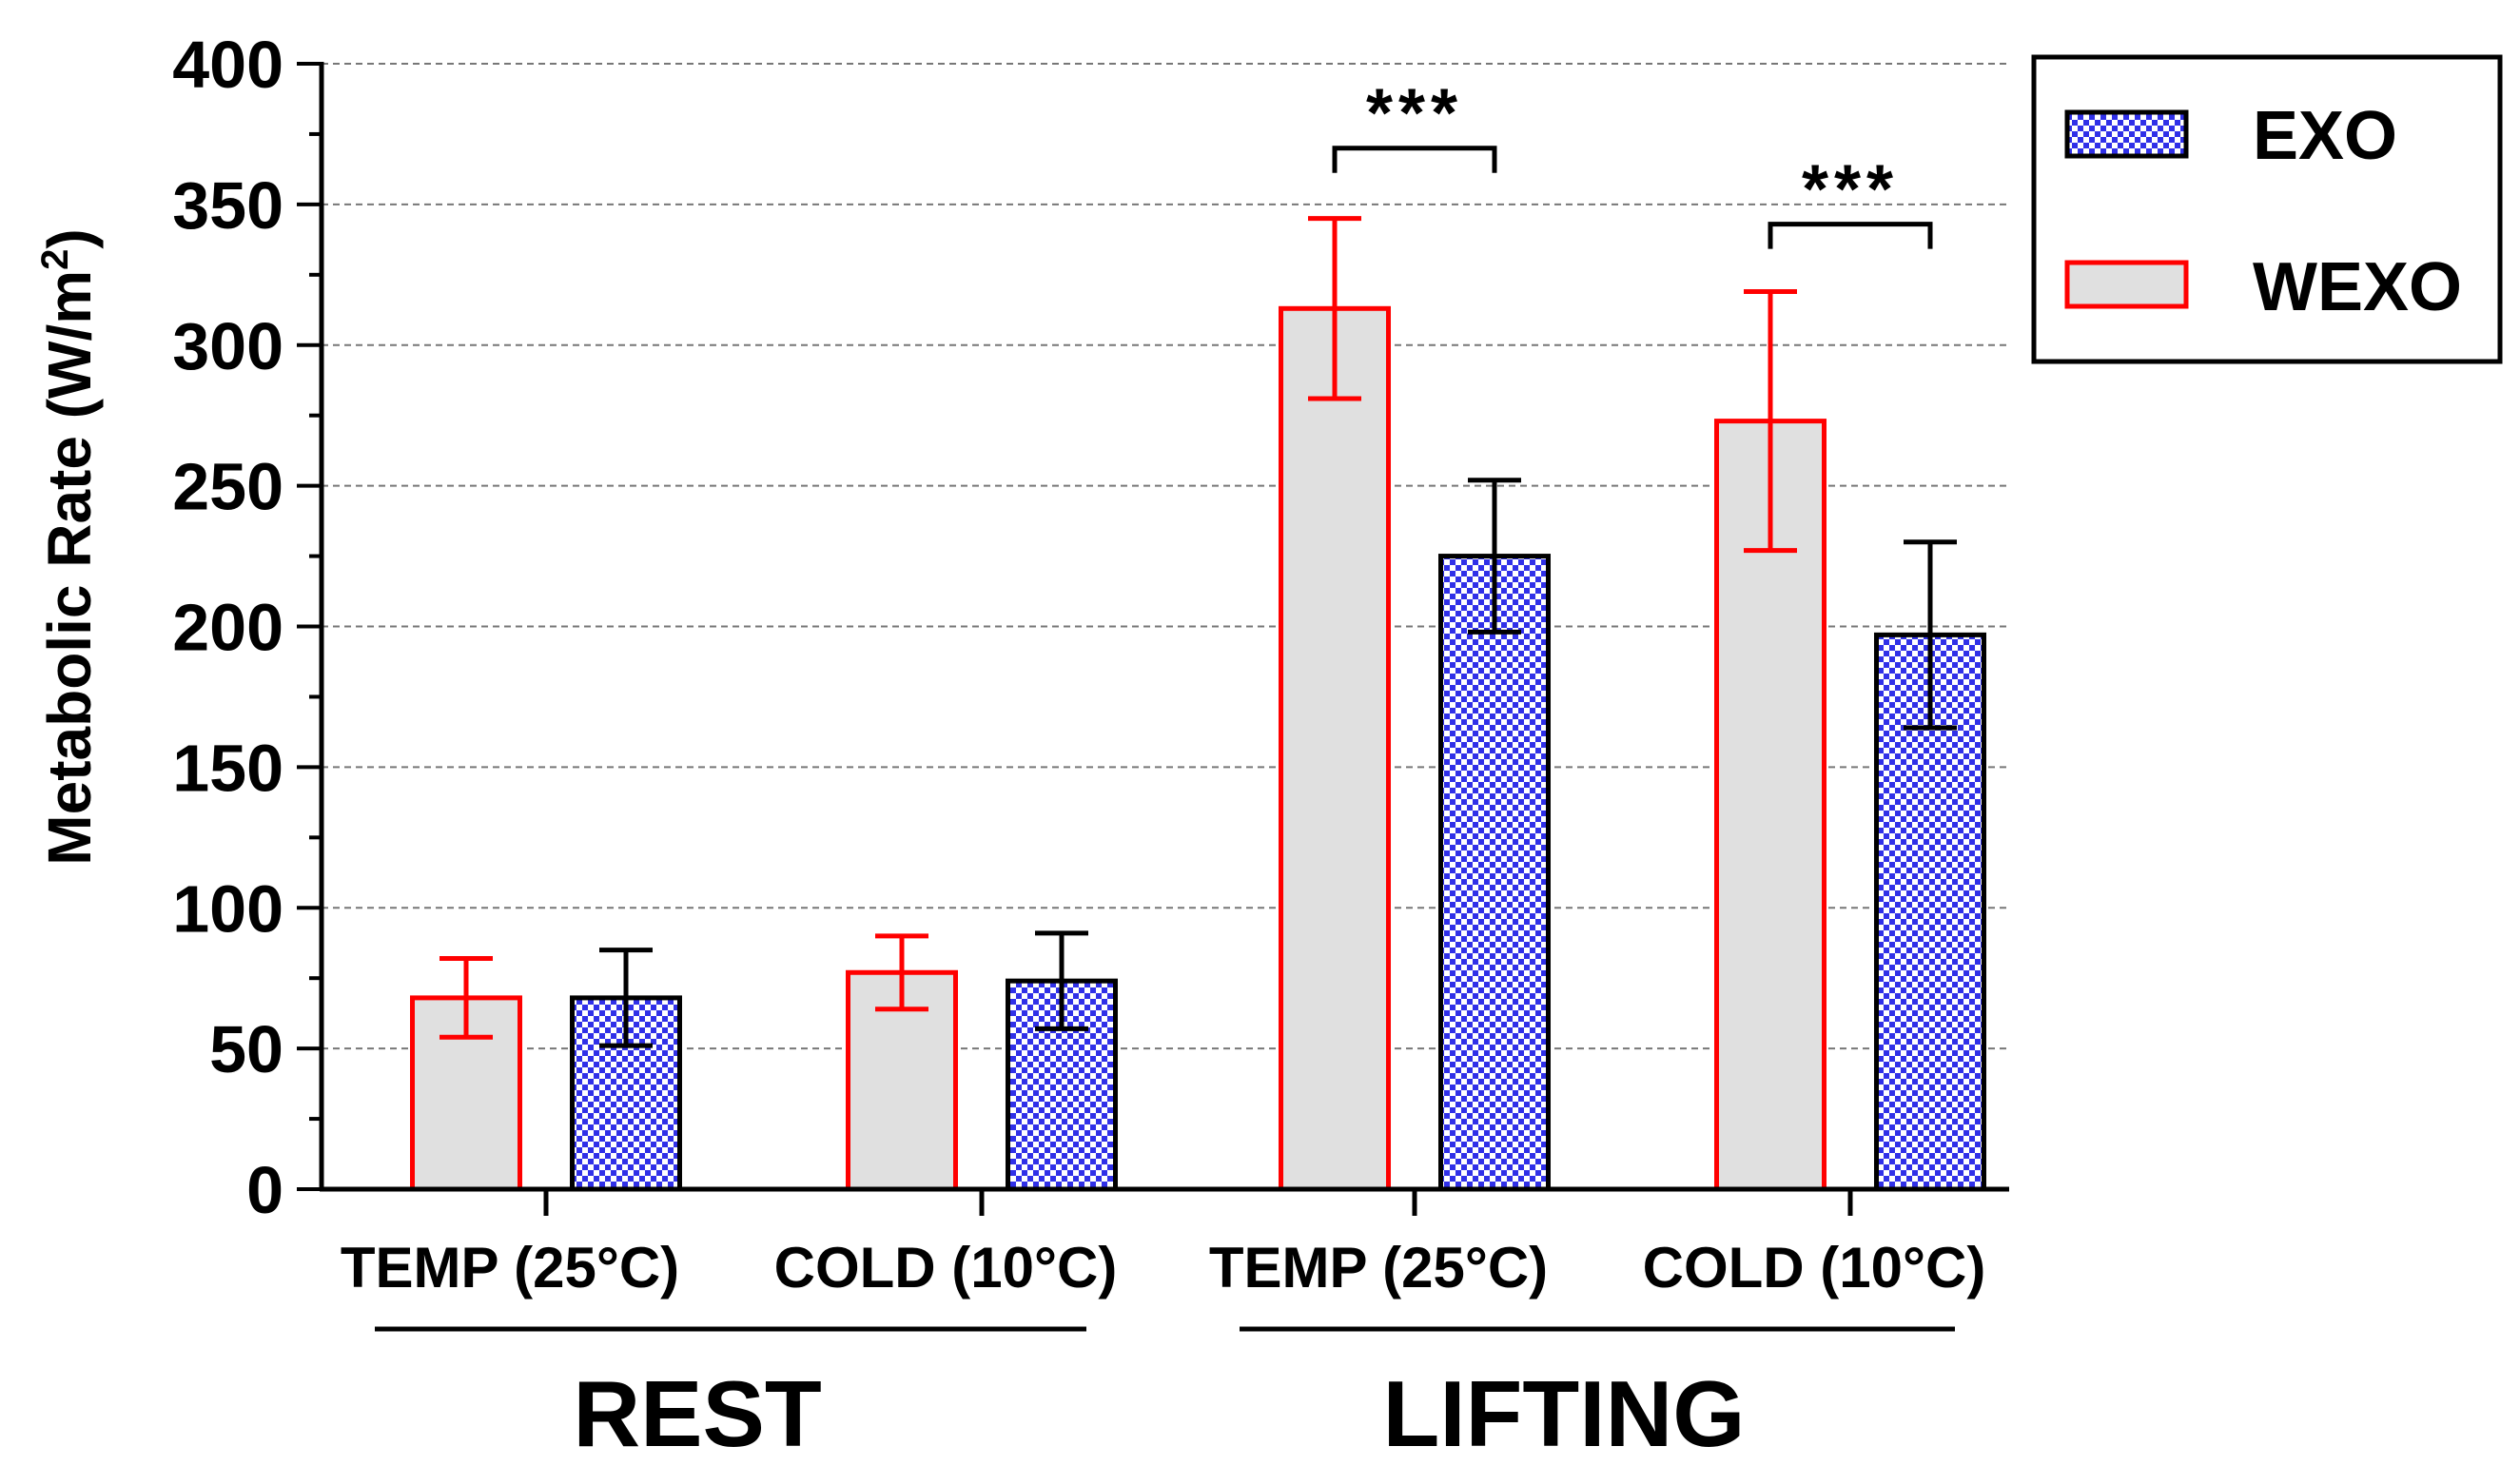  I want to click on y-axis: 0 50 100 150 200 250 300 350 400, so click(248, 627).